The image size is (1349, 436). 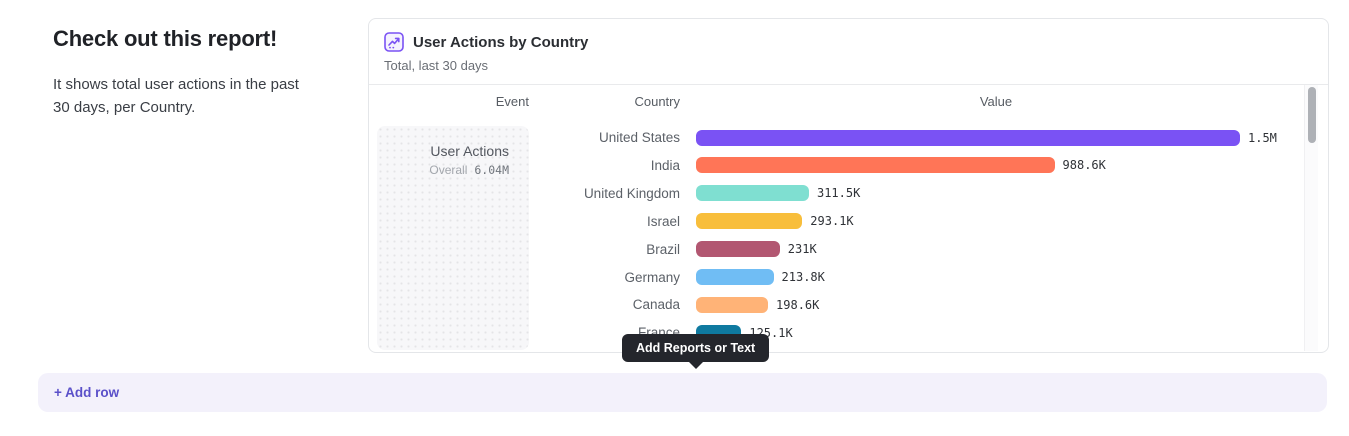 What do you see at coordinates (1311, 218) in the screenshot?
I see `scrollbar-track` at bounding box center [1311, 218].